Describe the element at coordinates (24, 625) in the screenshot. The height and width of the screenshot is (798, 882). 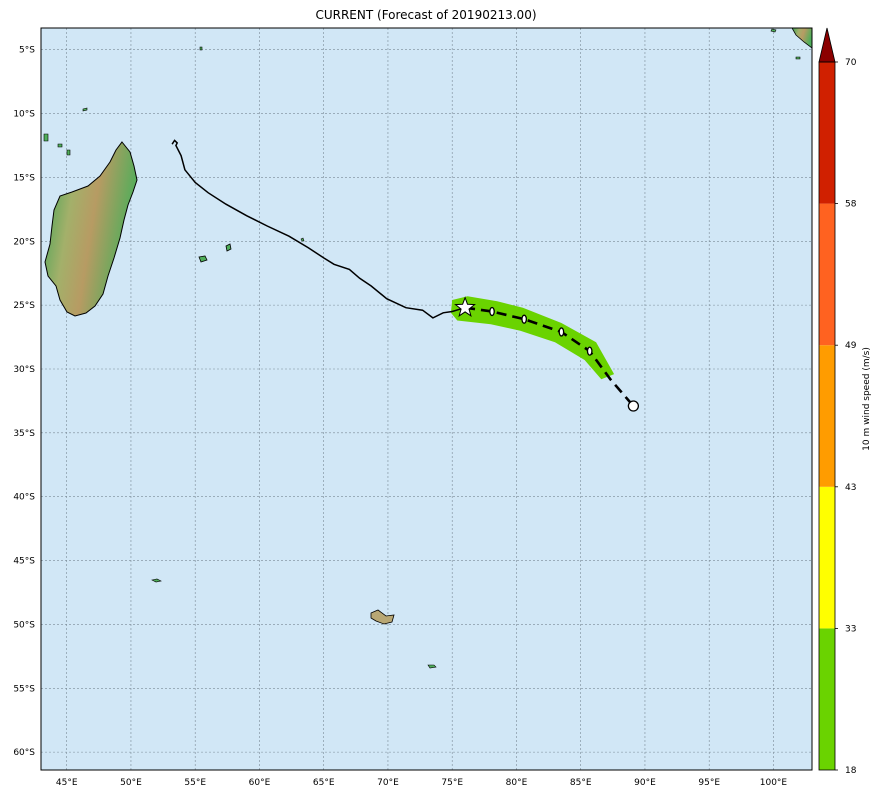
I see `latitude-tick-label: 50°S` at that location.